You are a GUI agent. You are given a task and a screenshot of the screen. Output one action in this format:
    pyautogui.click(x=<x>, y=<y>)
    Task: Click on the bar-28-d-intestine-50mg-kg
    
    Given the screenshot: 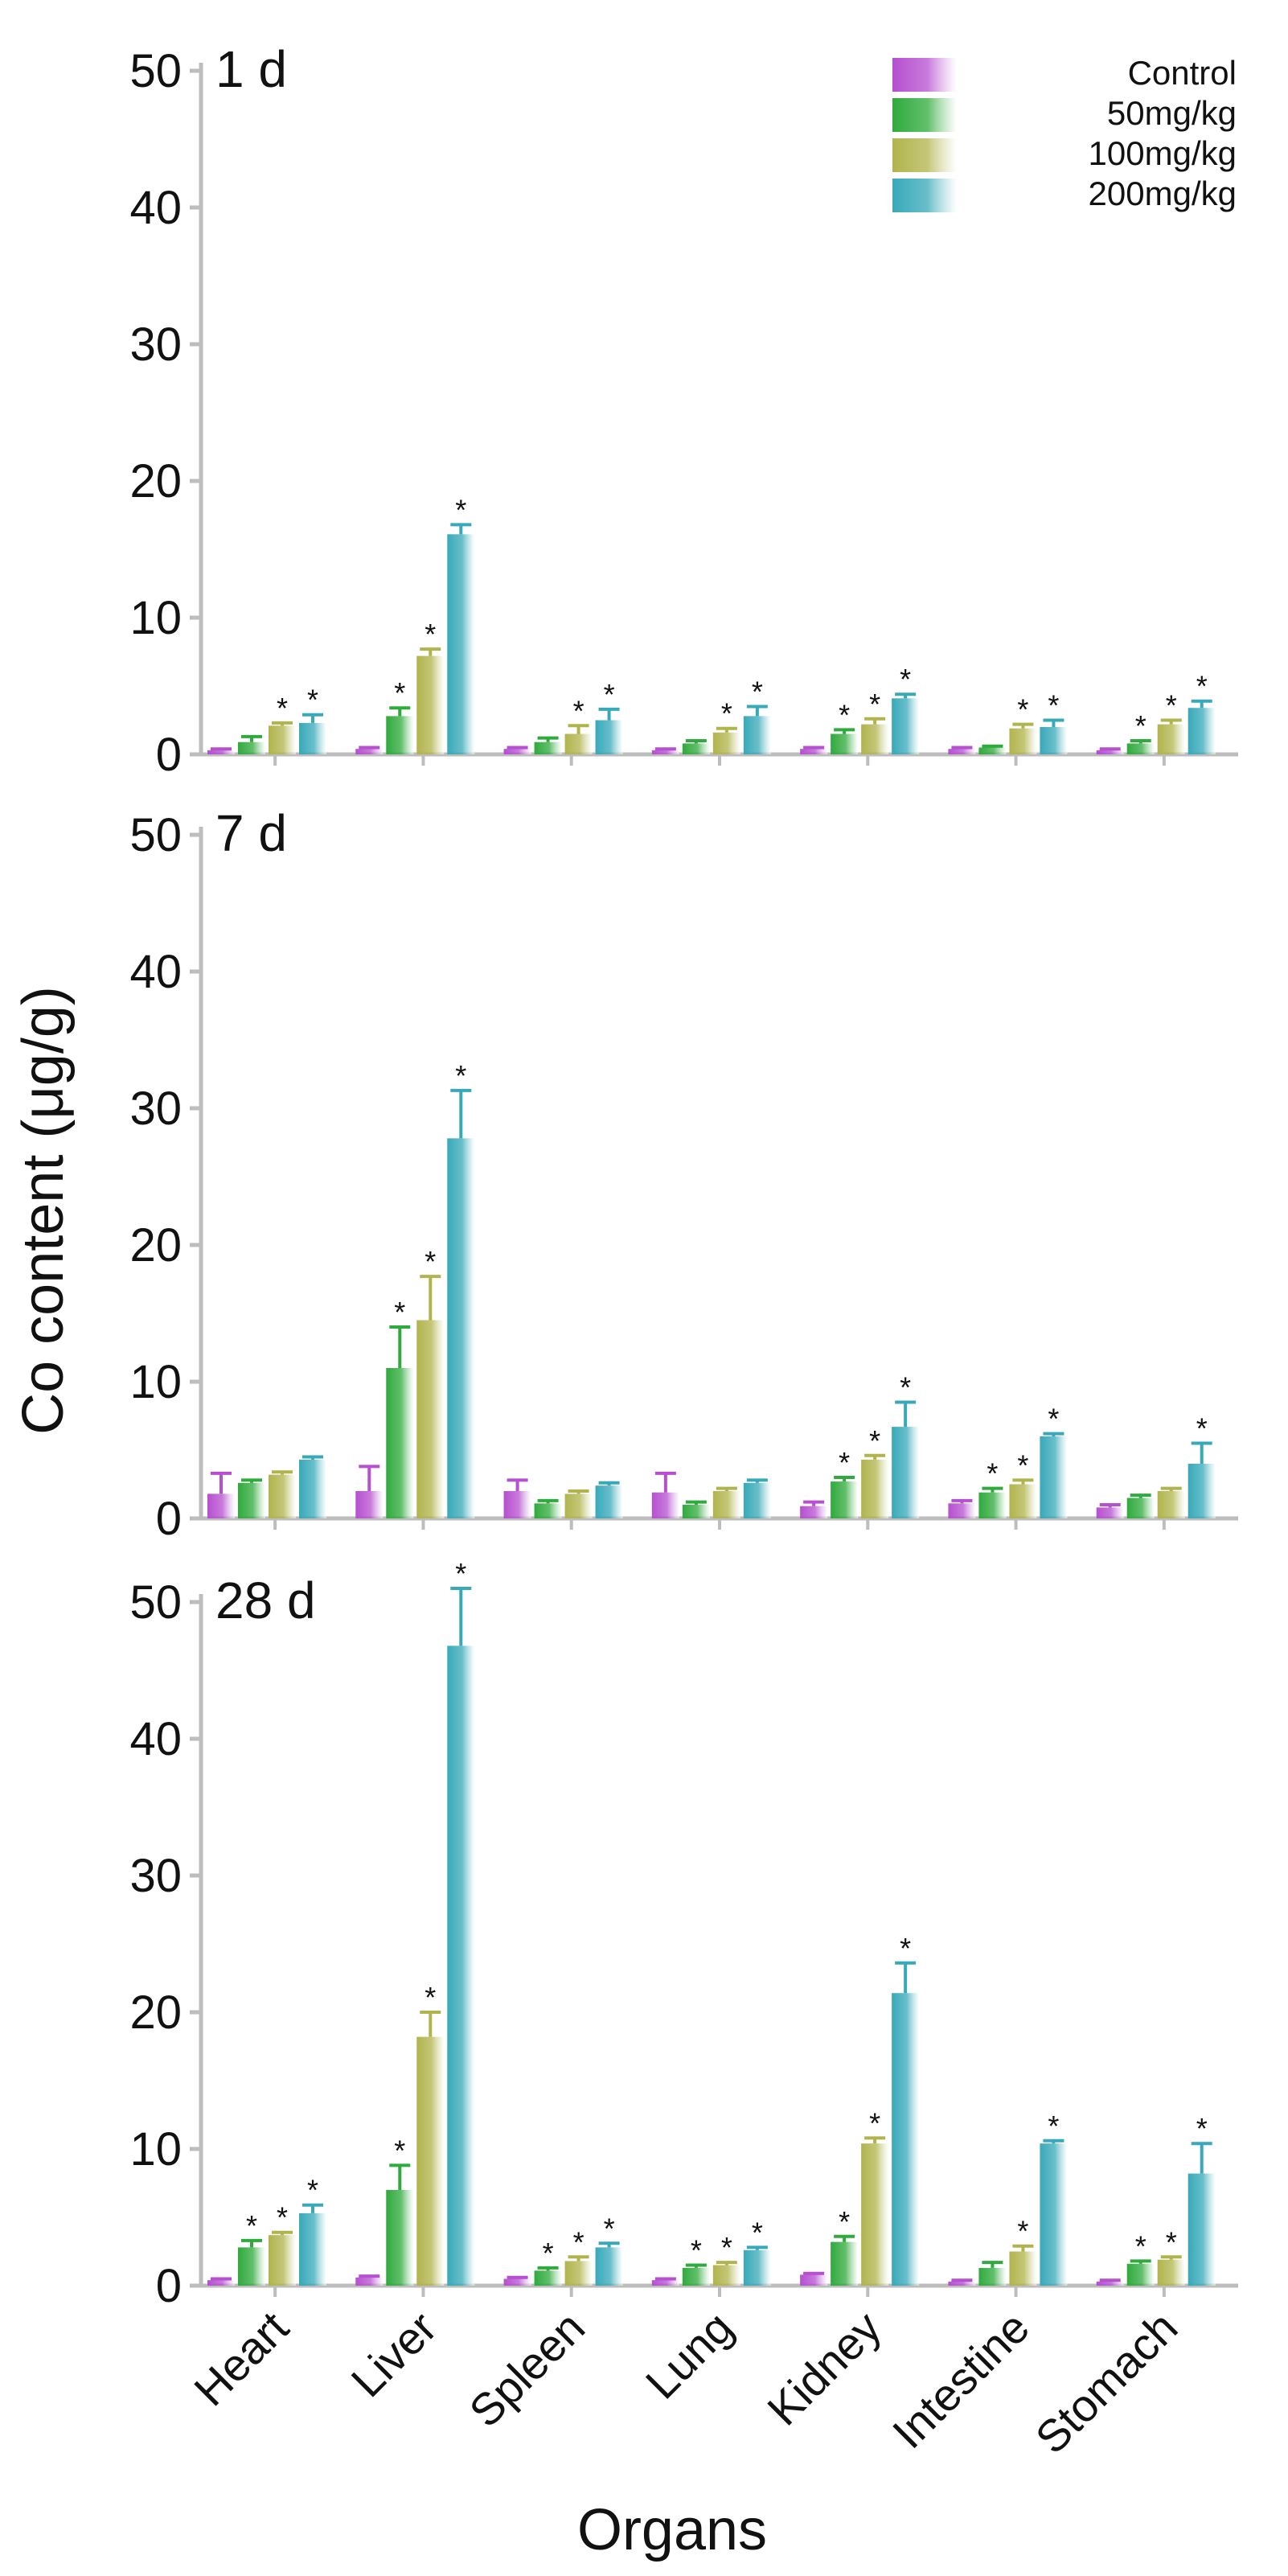 What is the action you would take?
    pyautogui.click(x=992, y=2276)
    